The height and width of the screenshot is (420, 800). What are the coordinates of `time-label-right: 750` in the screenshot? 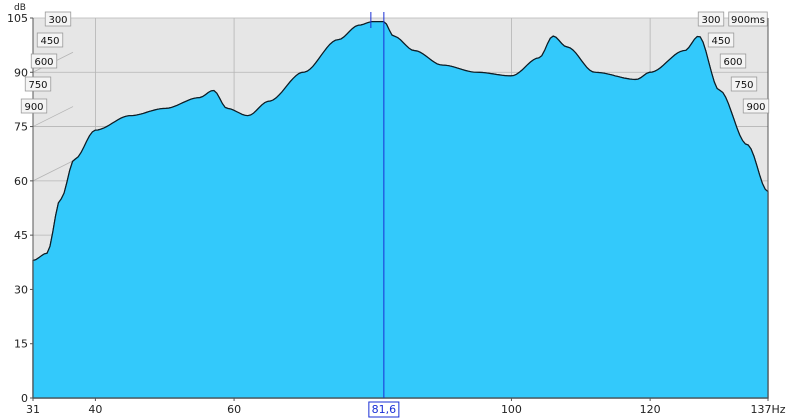 It's located at (743, 85).